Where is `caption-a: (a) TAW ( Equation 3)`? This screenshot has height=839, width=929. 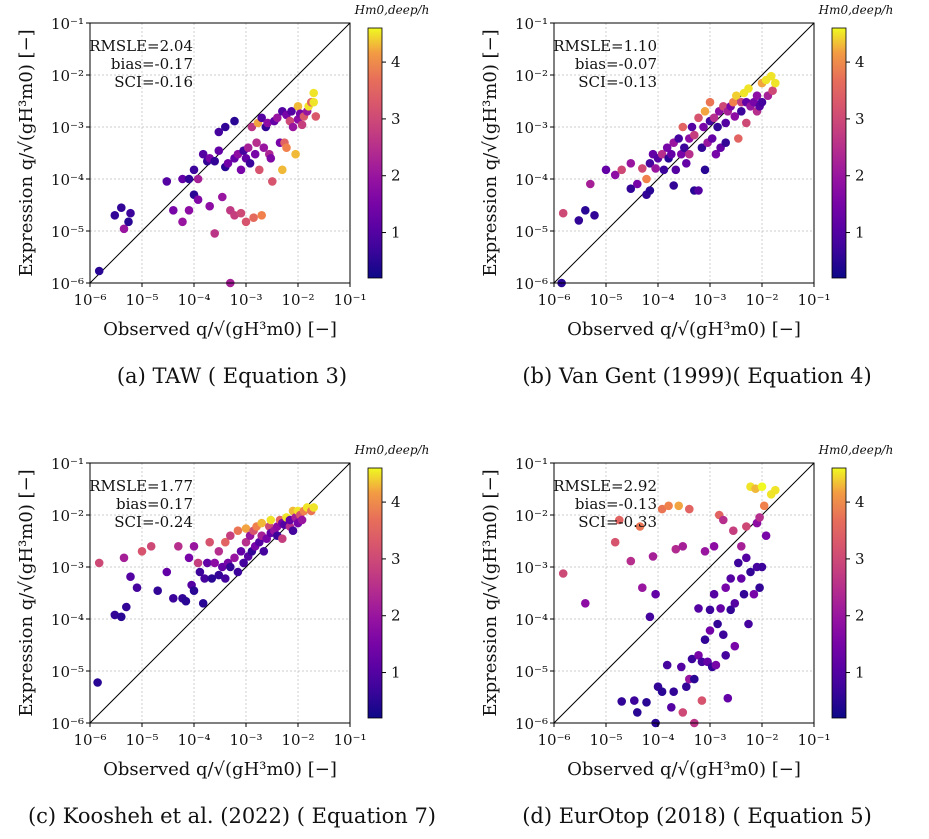 caption-a: (a) TAW ( Equation 3) is located at coordinates (232, 376).